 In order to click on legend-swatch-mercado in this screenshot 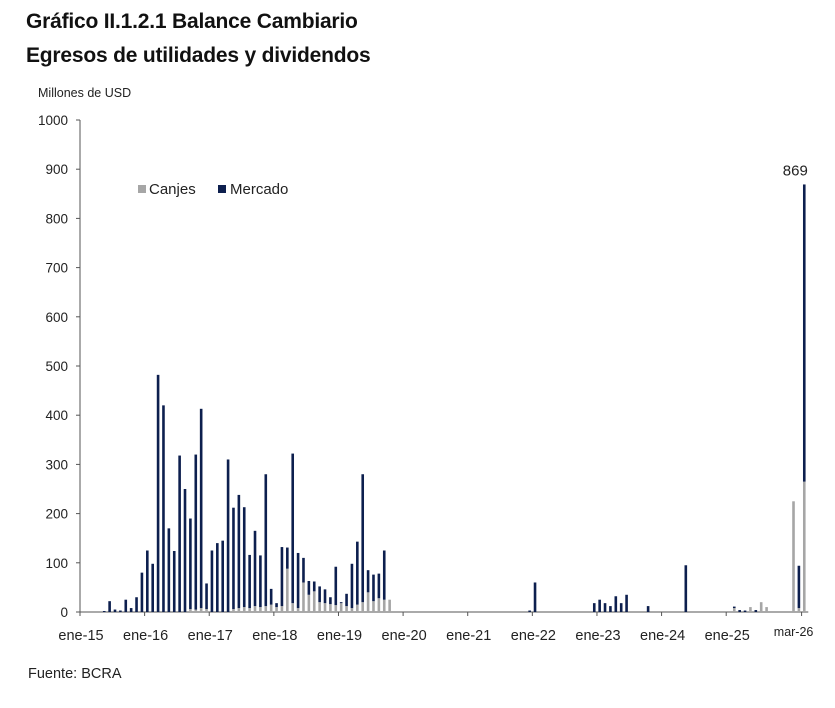, I will do `click(222, 189)`.